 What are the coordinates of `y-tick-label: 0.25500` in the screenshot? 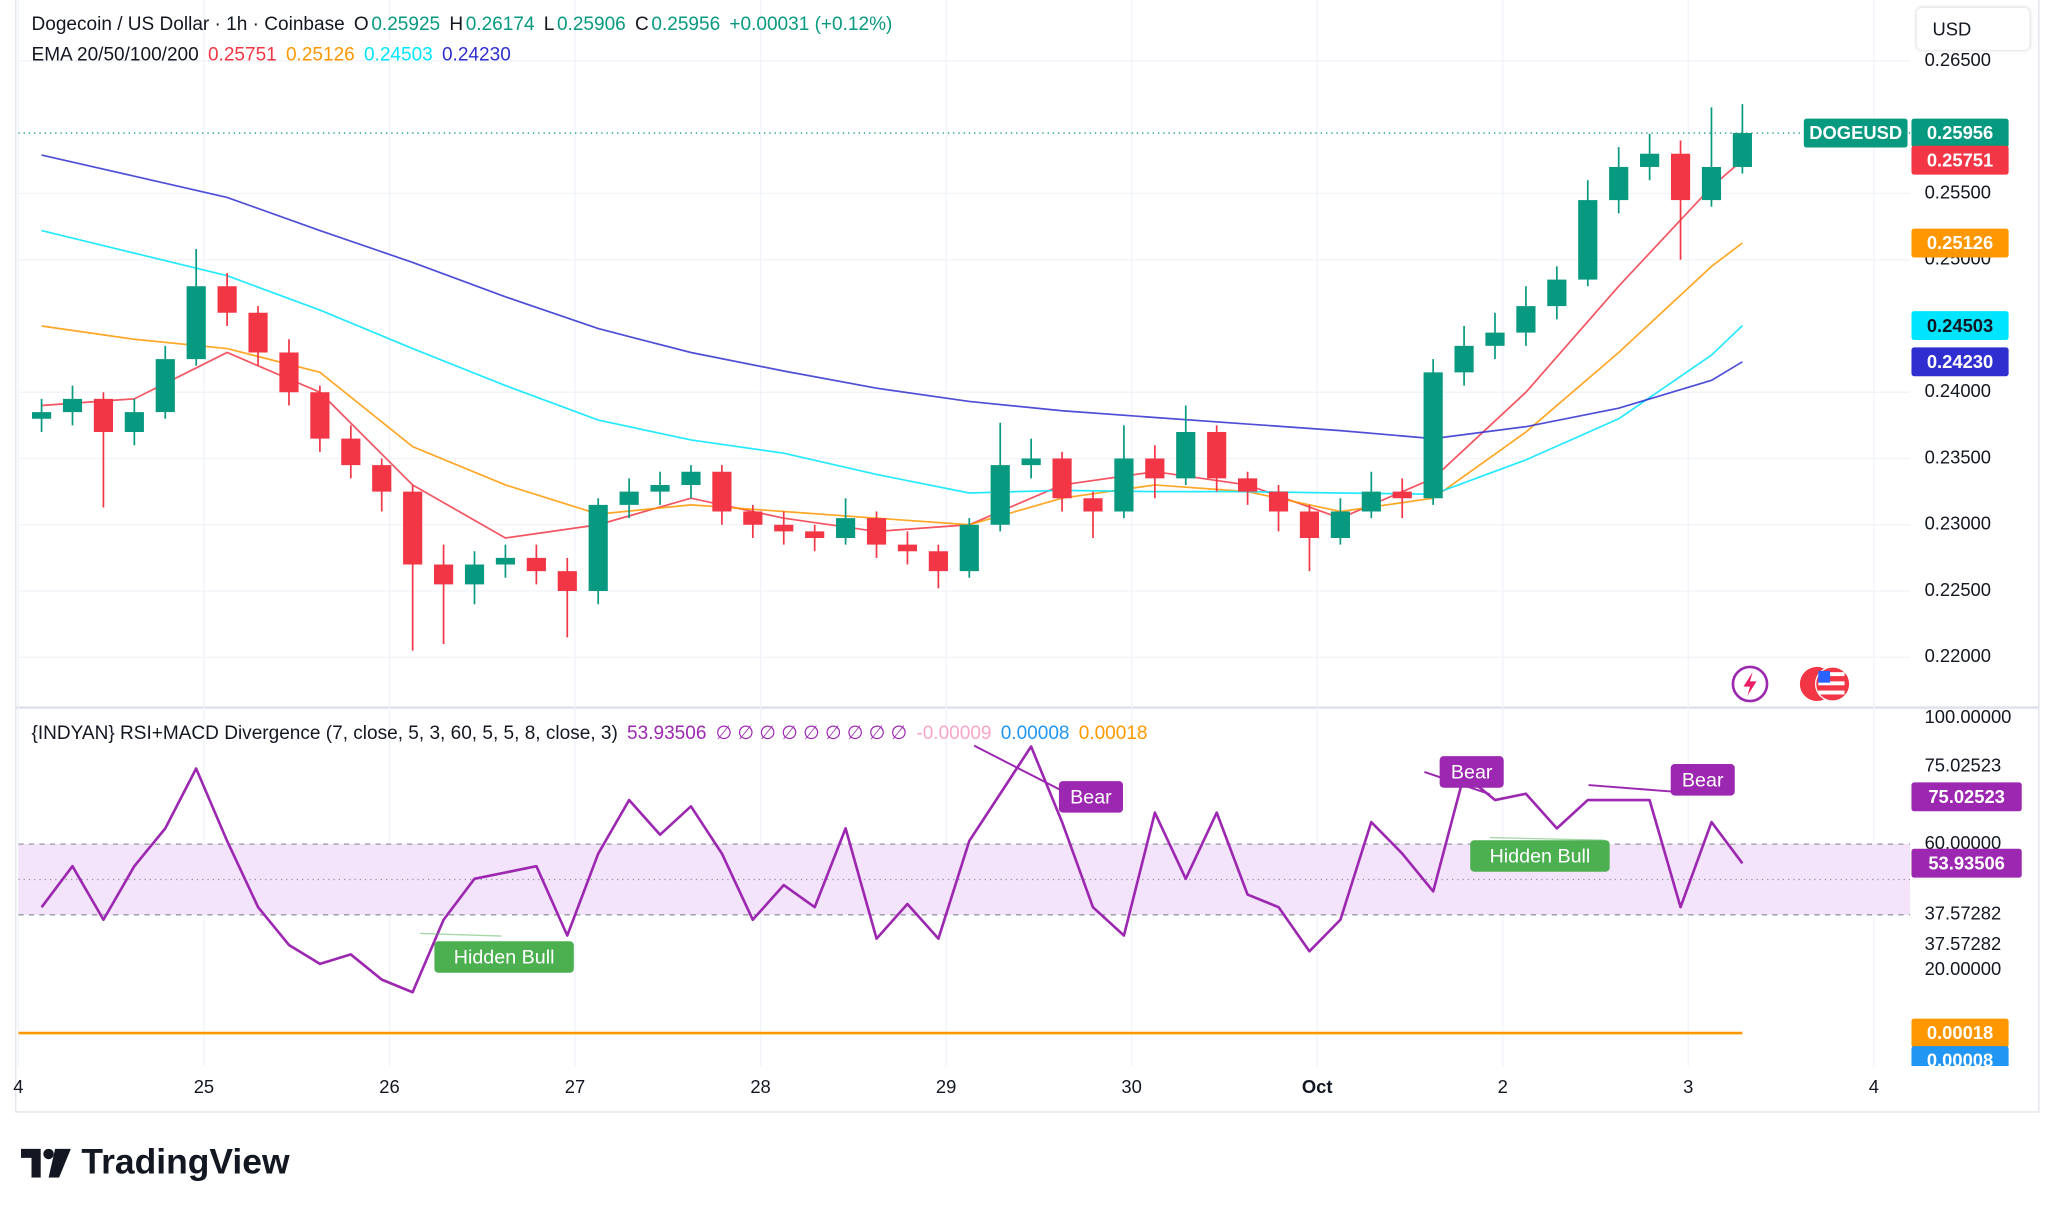 It's located at (1958, 191).